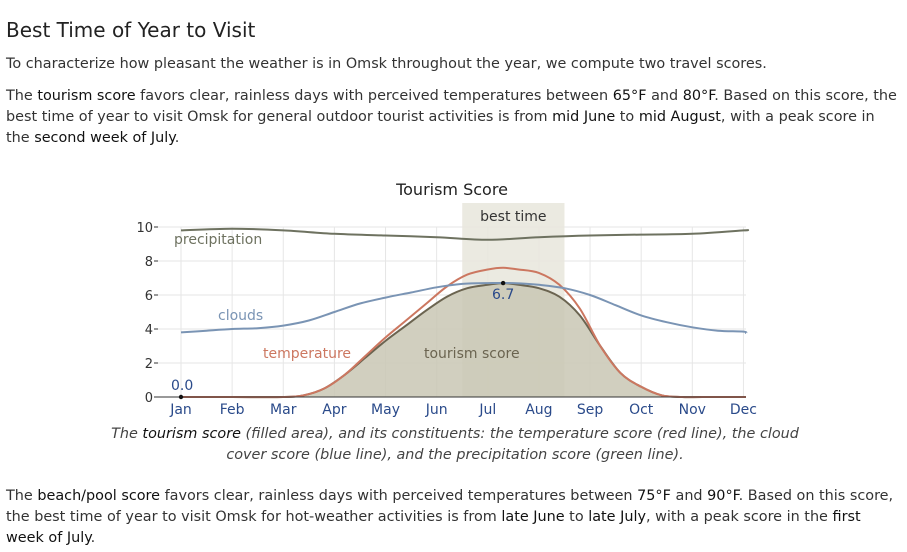 The width and height of the screenshot is (907, 552). I want to click on x-tick-label: Sep, so click(590, 410).